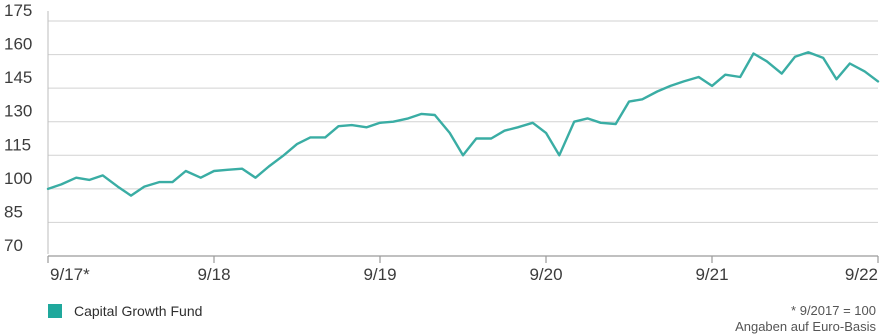 This screenshot has width=880, height=336. Describe the element at coordinates (213, 274) in the screenshot. I see `x-tick-label: 9/18` at that location.